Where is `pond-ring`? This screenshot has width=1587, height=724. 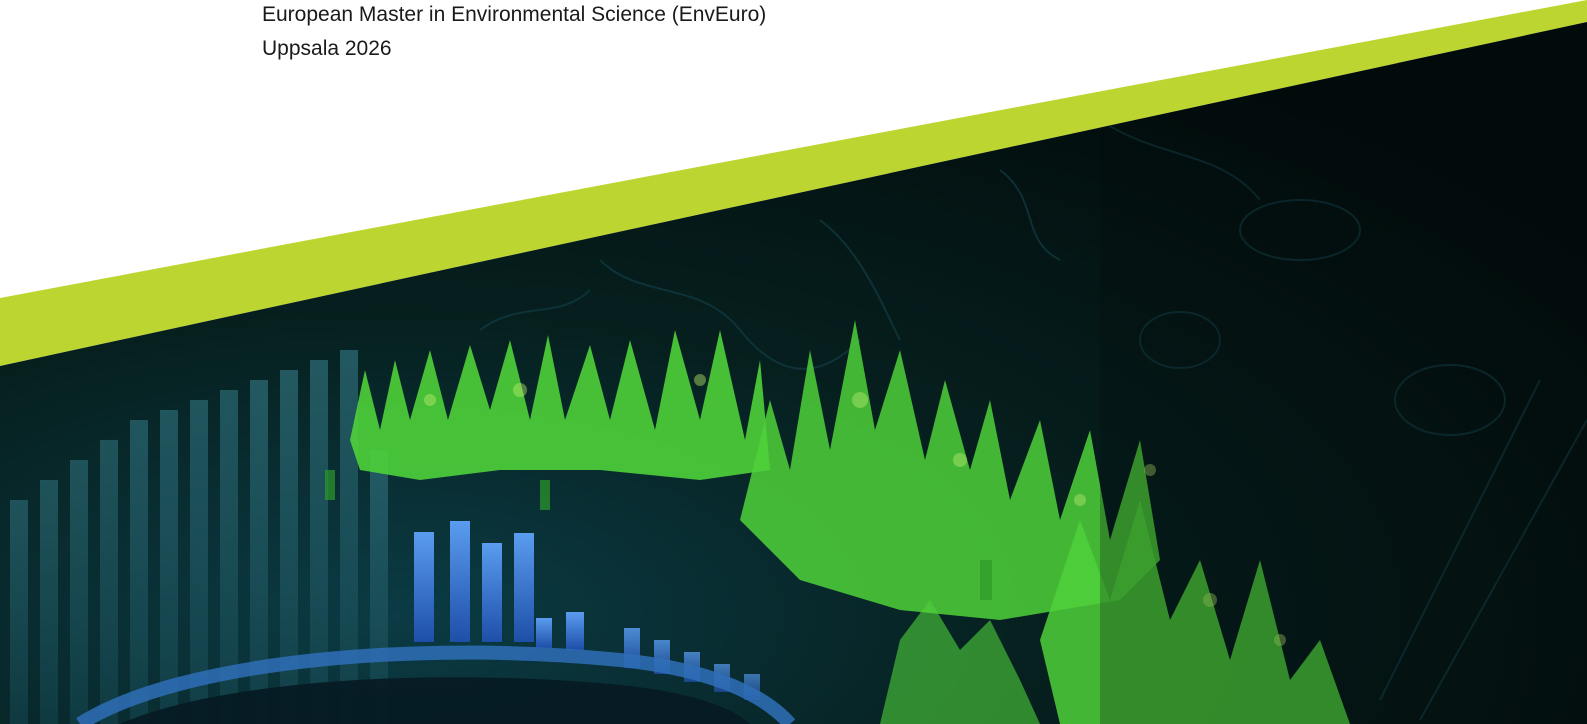
pond-ring is located at coordinates (436, 684).